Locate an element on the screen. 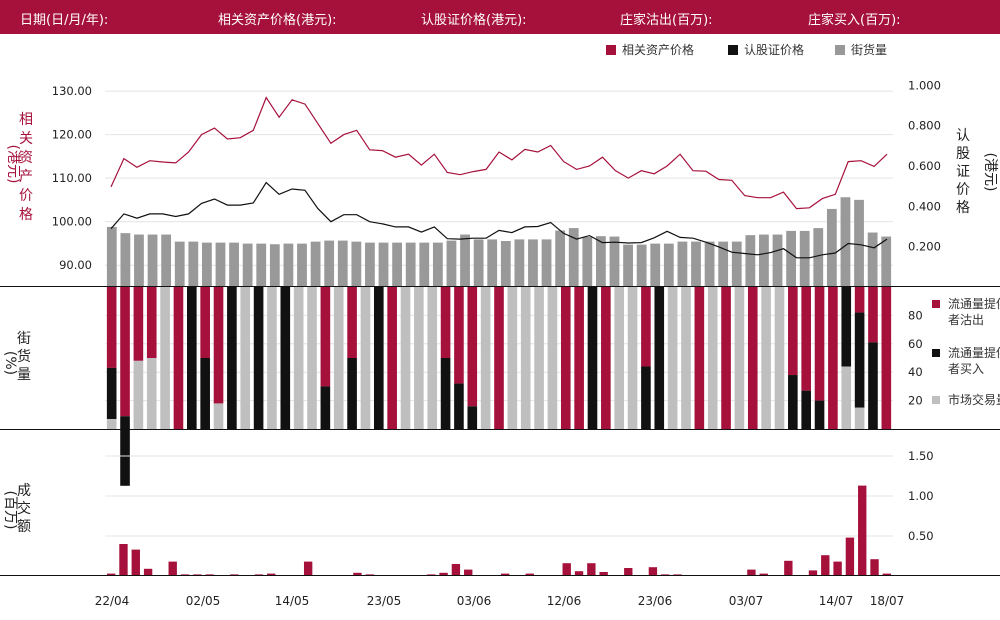 This screenshot has height=620, width=1000. share-axis-tick: 80 is located at coordinates (915, 315).